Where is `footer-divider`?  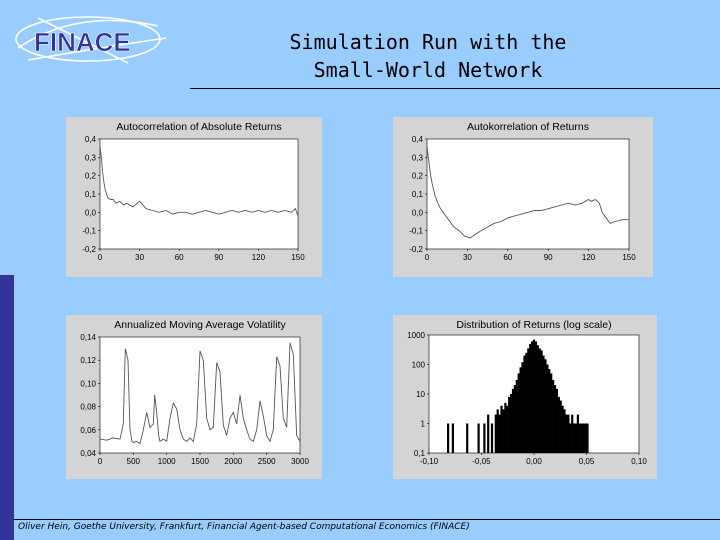 footer-divider is located at coordinates (367, 519).